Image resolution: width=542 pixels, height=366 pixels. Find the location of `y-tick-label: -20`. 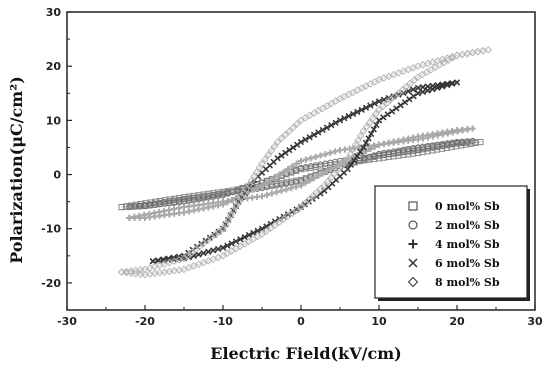

y-tick-label: -20 is located at coordinates (51, 283).